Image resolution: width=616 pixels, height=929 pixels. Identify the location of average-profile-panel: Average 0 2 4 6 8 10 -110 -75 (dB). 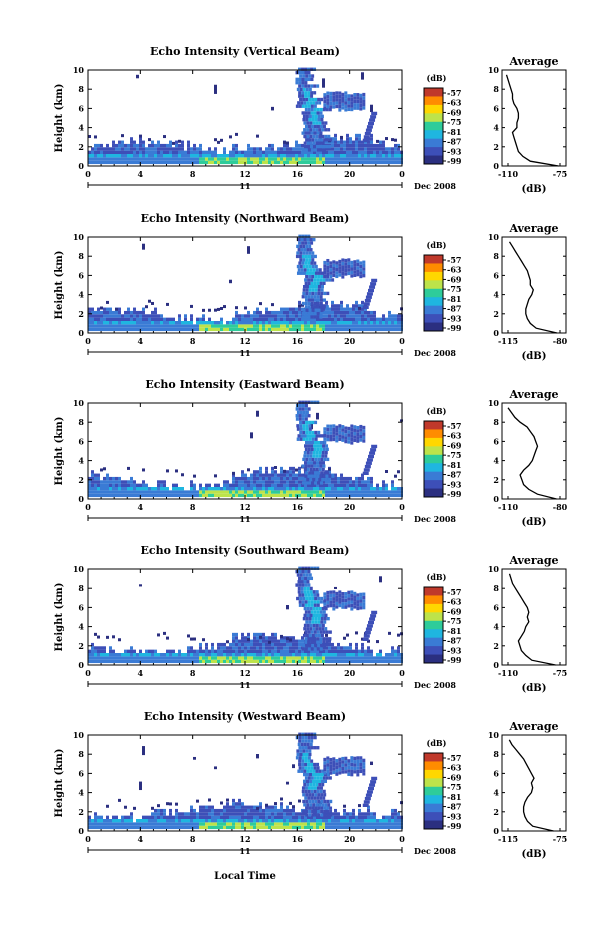
(527, 125).